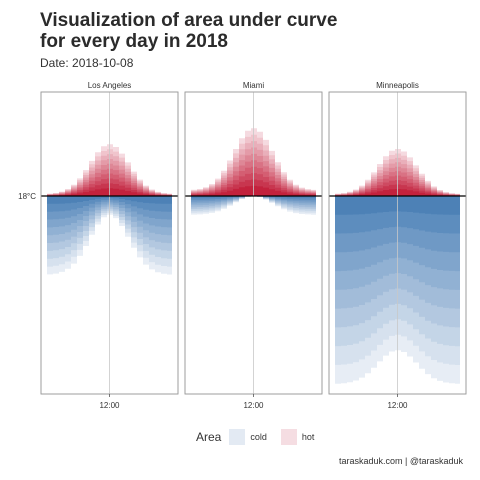 Image resolution: width=480 pixels, height=480 pixels. What do you see at coordinates (254, 85) in the screenshot?
I see `facet-label: Miami` at bounding box center [254, 85].